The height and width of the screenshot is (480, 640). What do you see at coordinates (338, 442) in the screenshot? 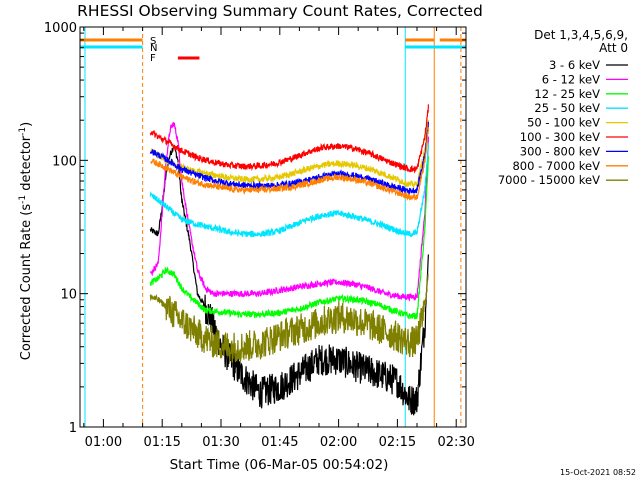
I see `x-tick-label-4: 02:00` at bounding box center [338, 442].